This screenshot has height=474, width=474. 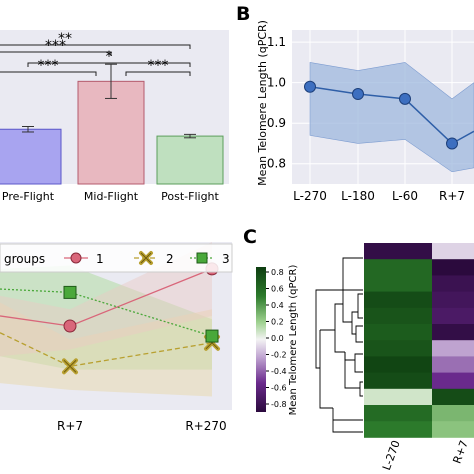 What do you see at coordinates (109, 57) in the screenshot?
I see `significance-label: *` at bounding box center [109, 57].